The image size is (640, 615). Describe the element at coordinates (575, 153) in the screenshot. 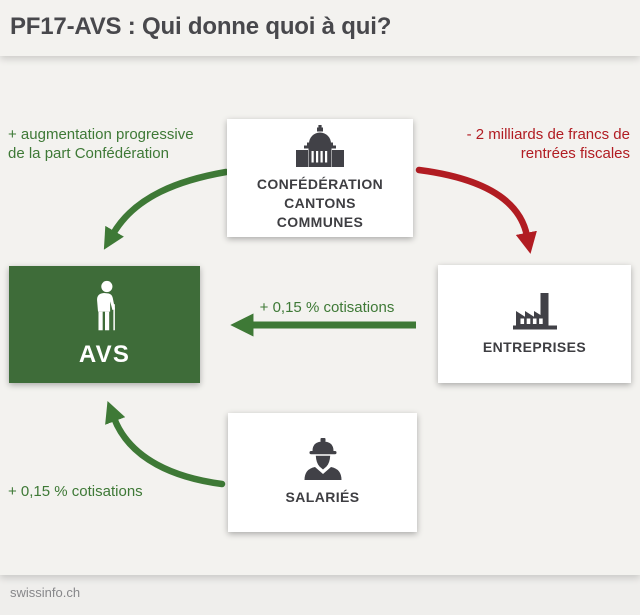

I see `flow-label-line: rentrées fiscales` at that location.